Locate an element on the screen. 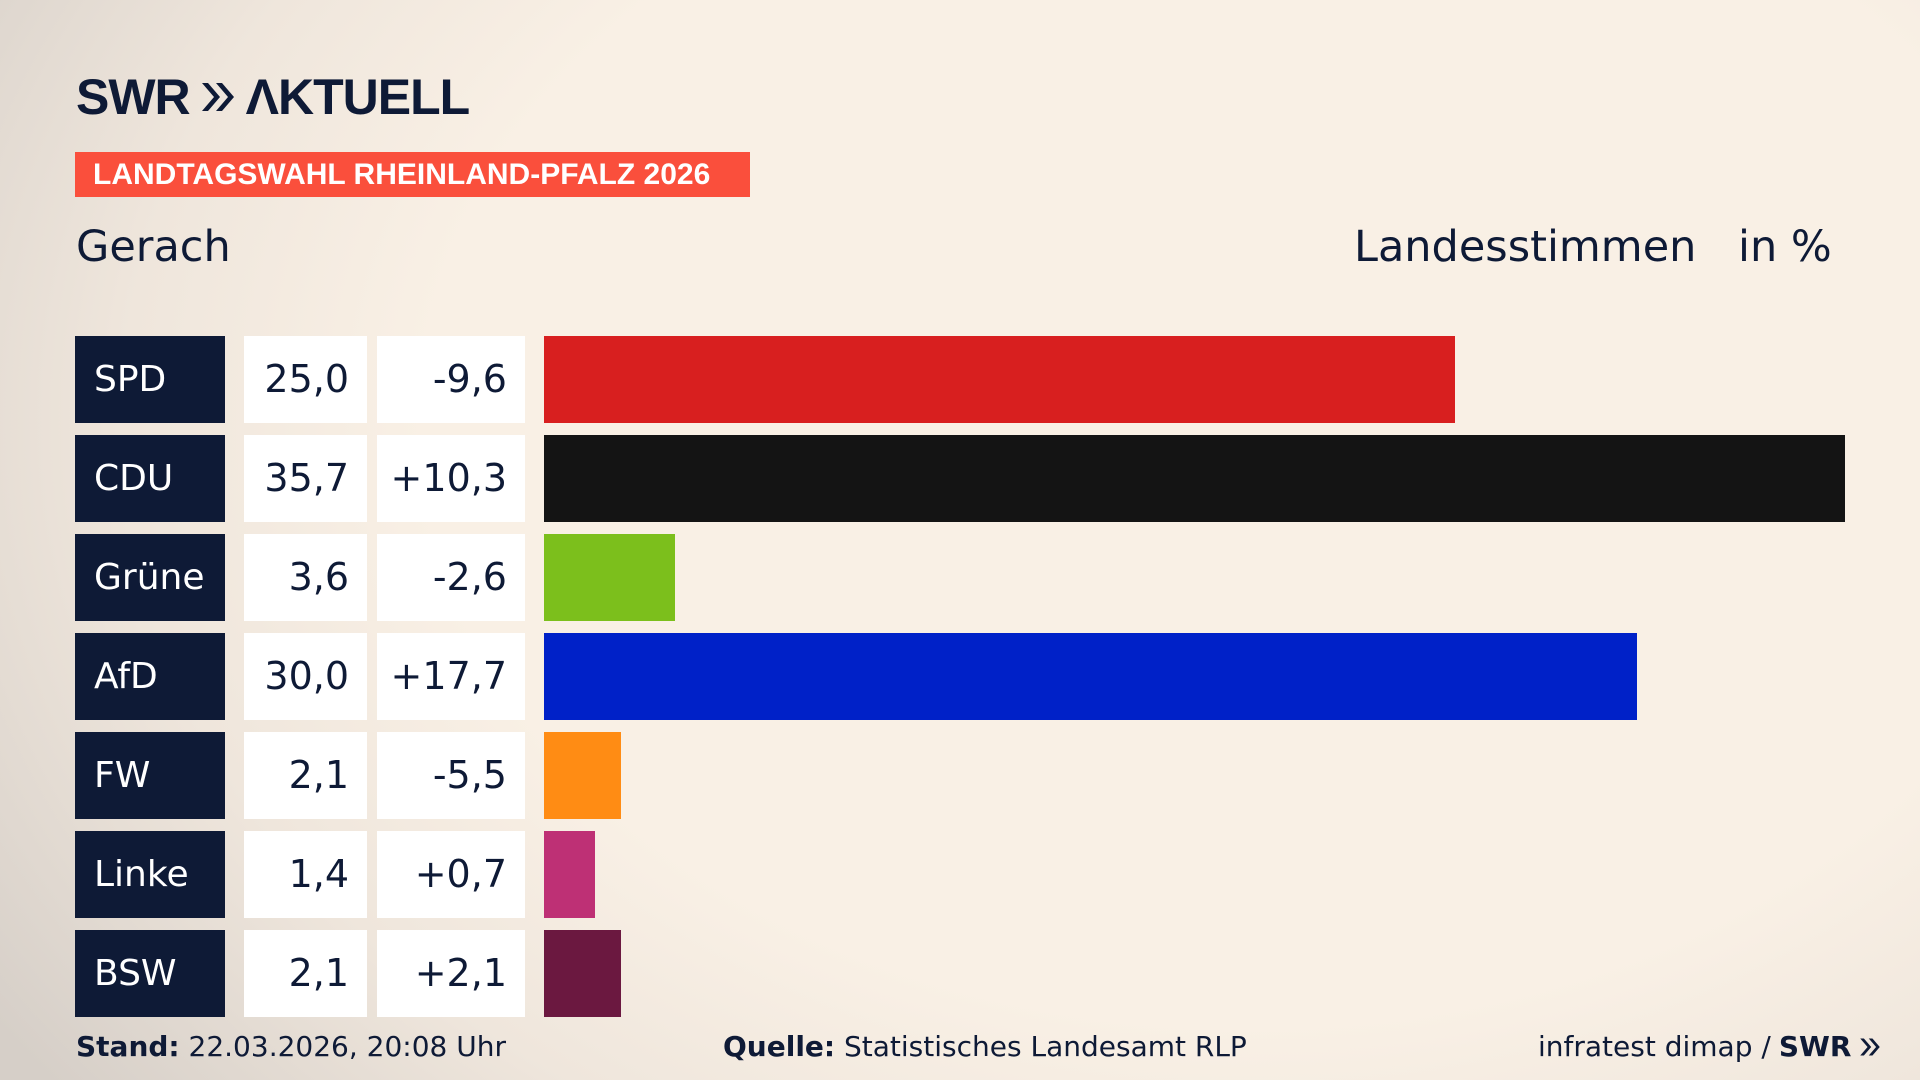 This screenshot has width=1920, height=1080. change-label: -2,6 is located at coordinates (451, 577).